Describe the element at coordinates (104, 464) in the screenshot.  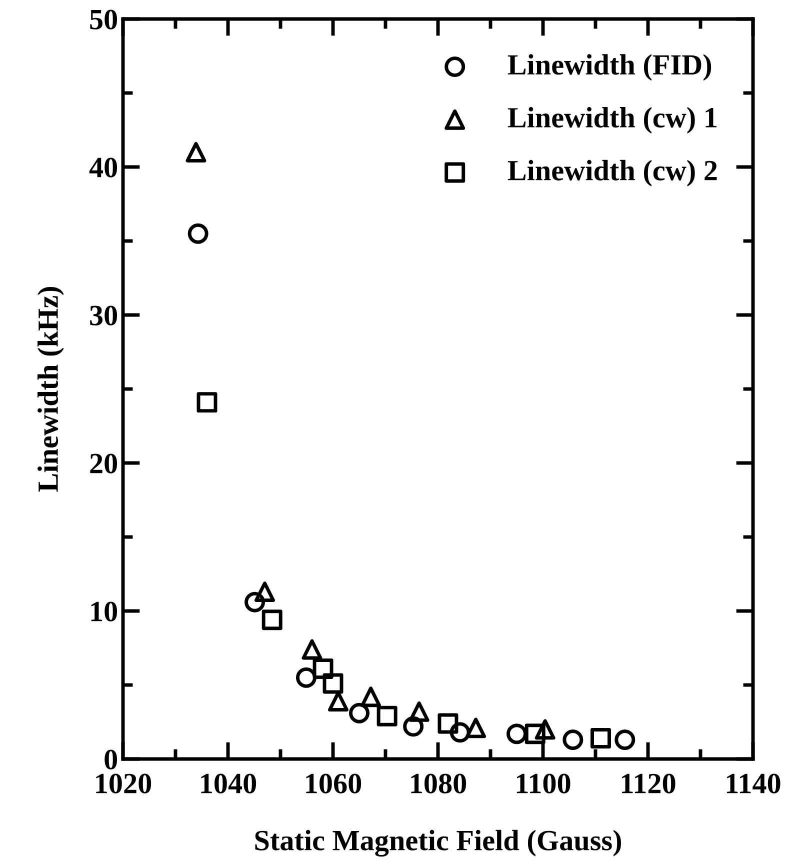
I see `y-tick-label: 20` at that location.